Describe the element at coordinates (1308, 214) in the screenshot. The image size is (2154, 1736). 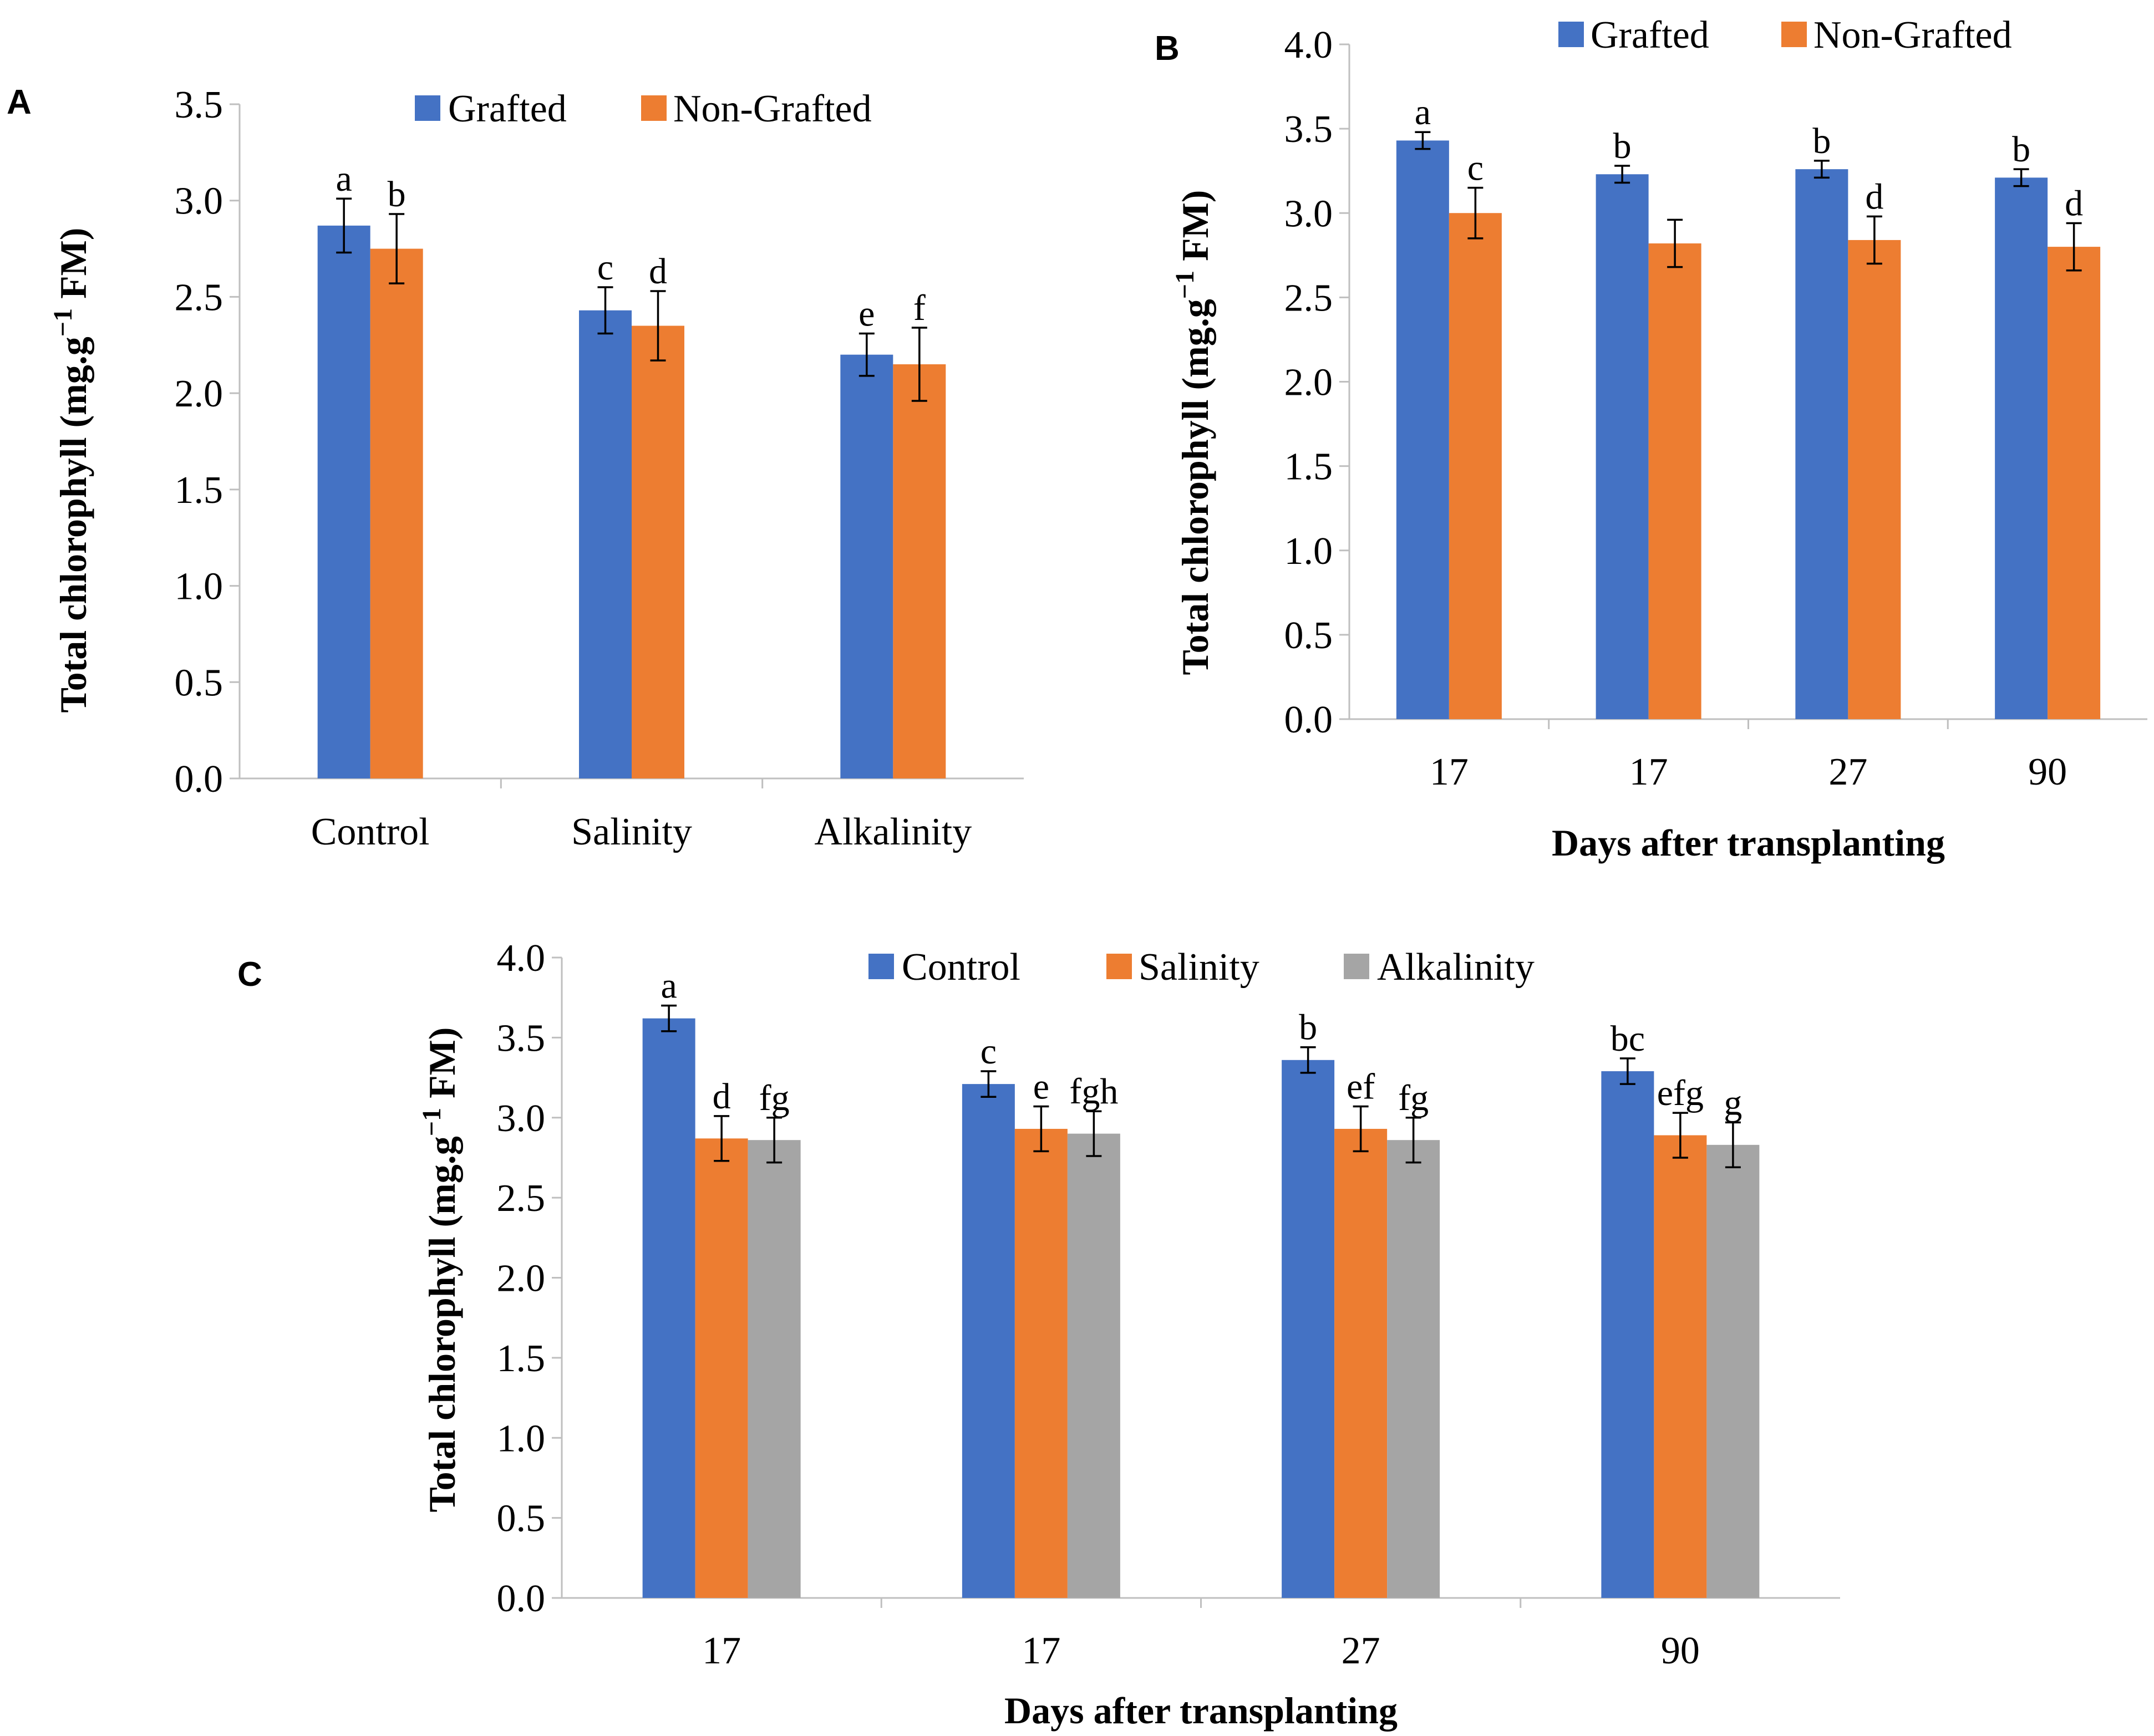
I see `y-tick-label: 3.0` at that location.